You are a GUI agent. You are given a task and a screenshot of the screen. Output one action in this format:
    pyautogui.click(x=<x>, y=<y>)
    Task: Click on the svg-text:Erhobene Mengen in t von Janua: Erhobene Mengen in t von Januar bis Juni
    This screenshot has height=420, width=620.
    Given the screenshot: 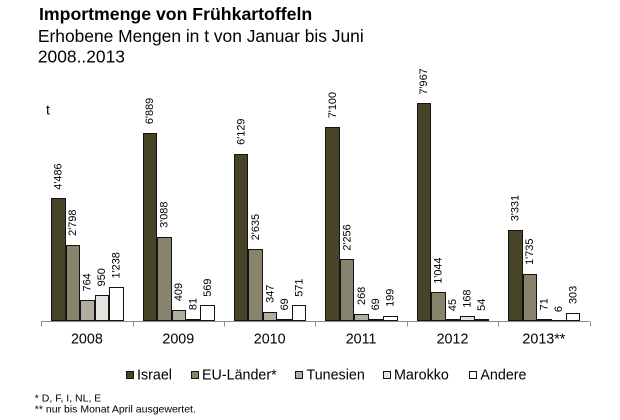 What is the action you would take?
    pyautogui.click(x=201, y=36)
    